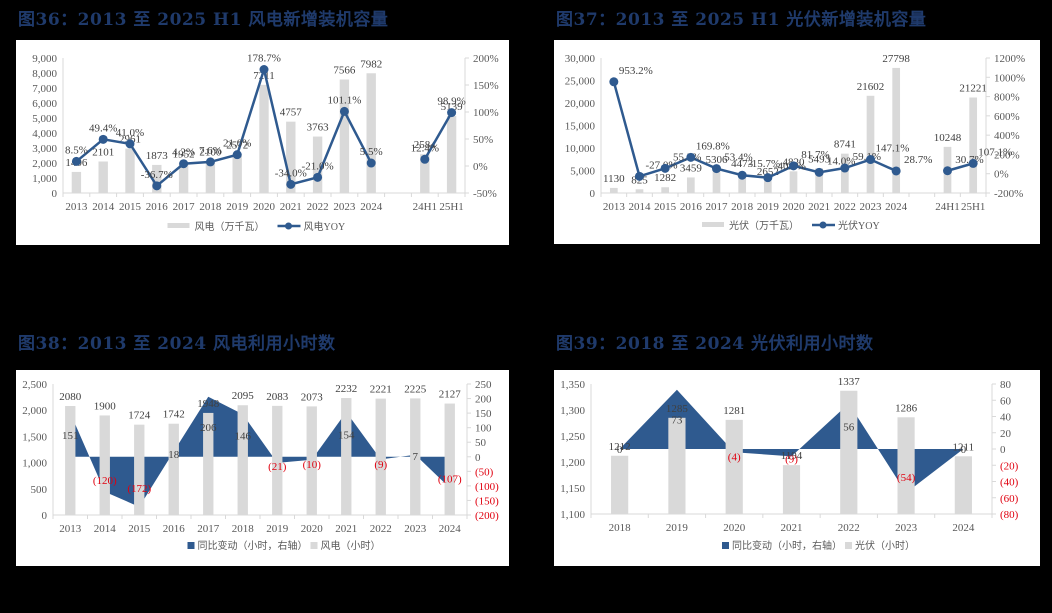 This screenshot has height=613, width=1052. Describe the element at coordinates (177, 344) in the screenshot. I see `figure-38-title: 图38：2013 至 2024 风电利用小时数` at that location.